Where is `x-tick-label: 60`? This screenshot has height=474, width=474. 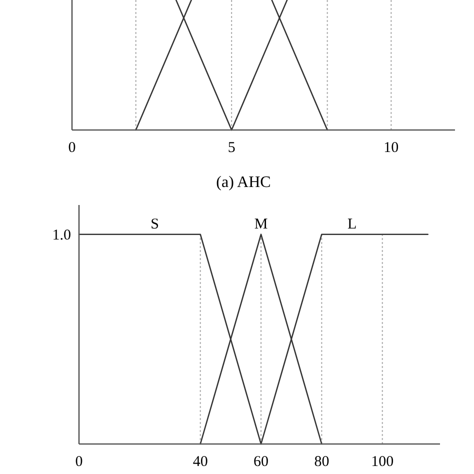
x-tick-label: 60 is located at coordinates (261, 462).